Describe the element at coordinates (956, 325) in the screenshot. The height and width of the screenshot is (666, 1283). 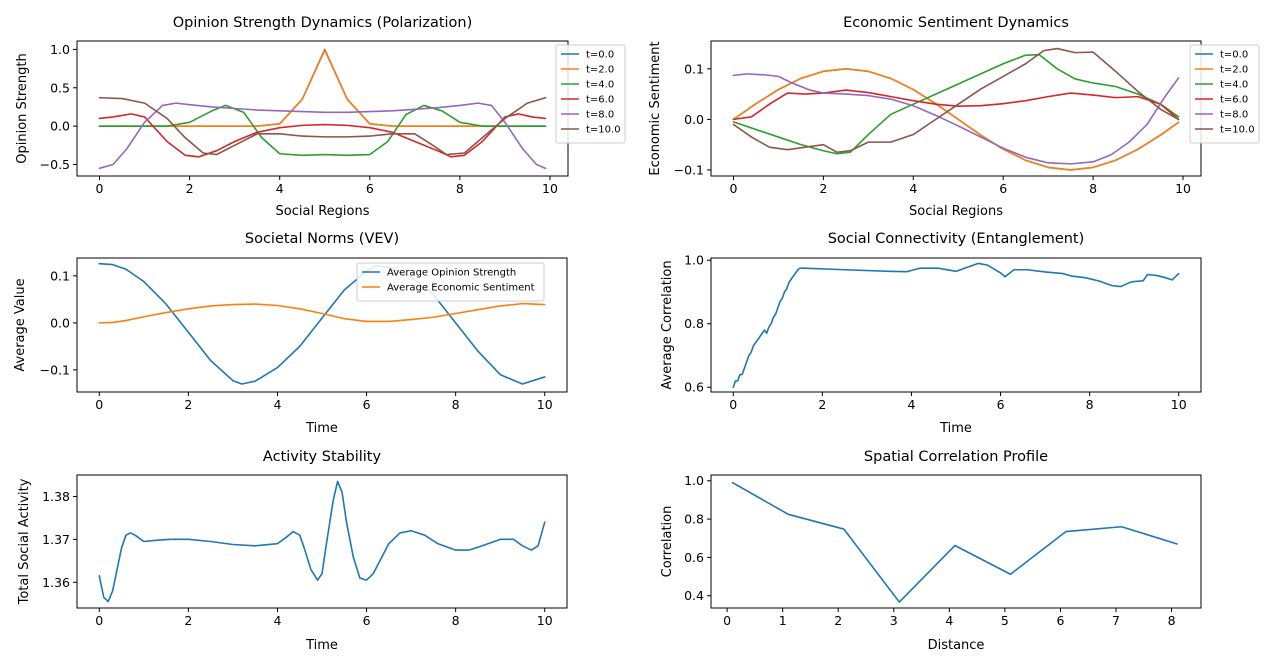
I see `connectivity-series-group` at that location.